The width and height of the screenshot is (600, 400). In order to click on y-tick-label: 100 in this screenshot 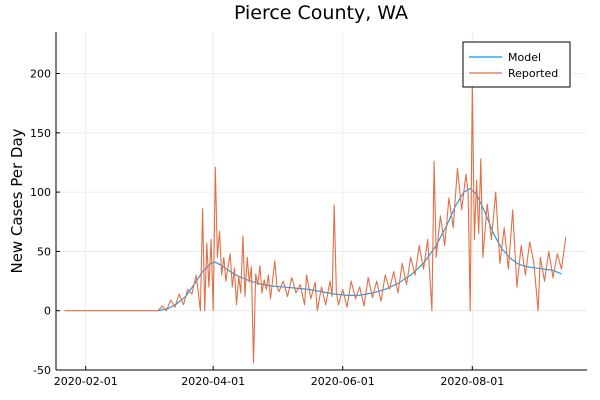, I will do `click(40, 192)`.